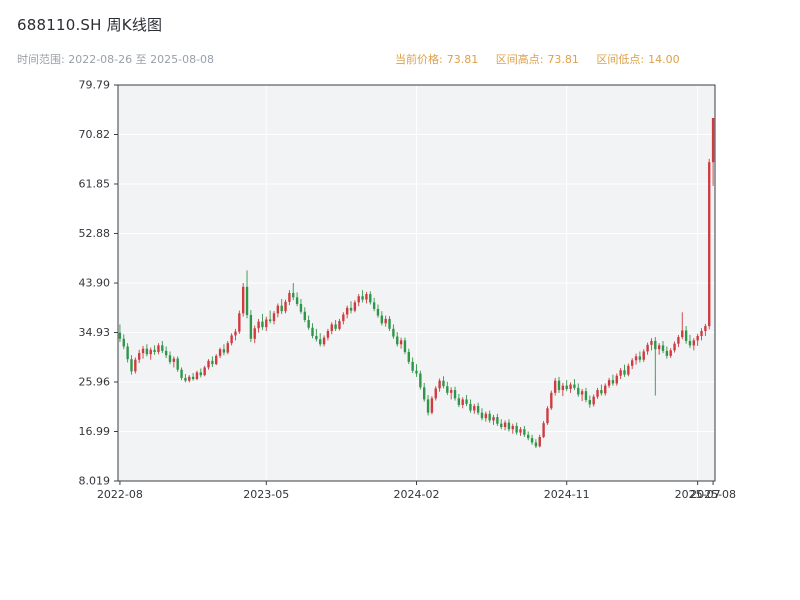 The width and height of the screenshot is (800, 600). I want to click on page-title: 688110.SH 周K线图, so click(90, 25).